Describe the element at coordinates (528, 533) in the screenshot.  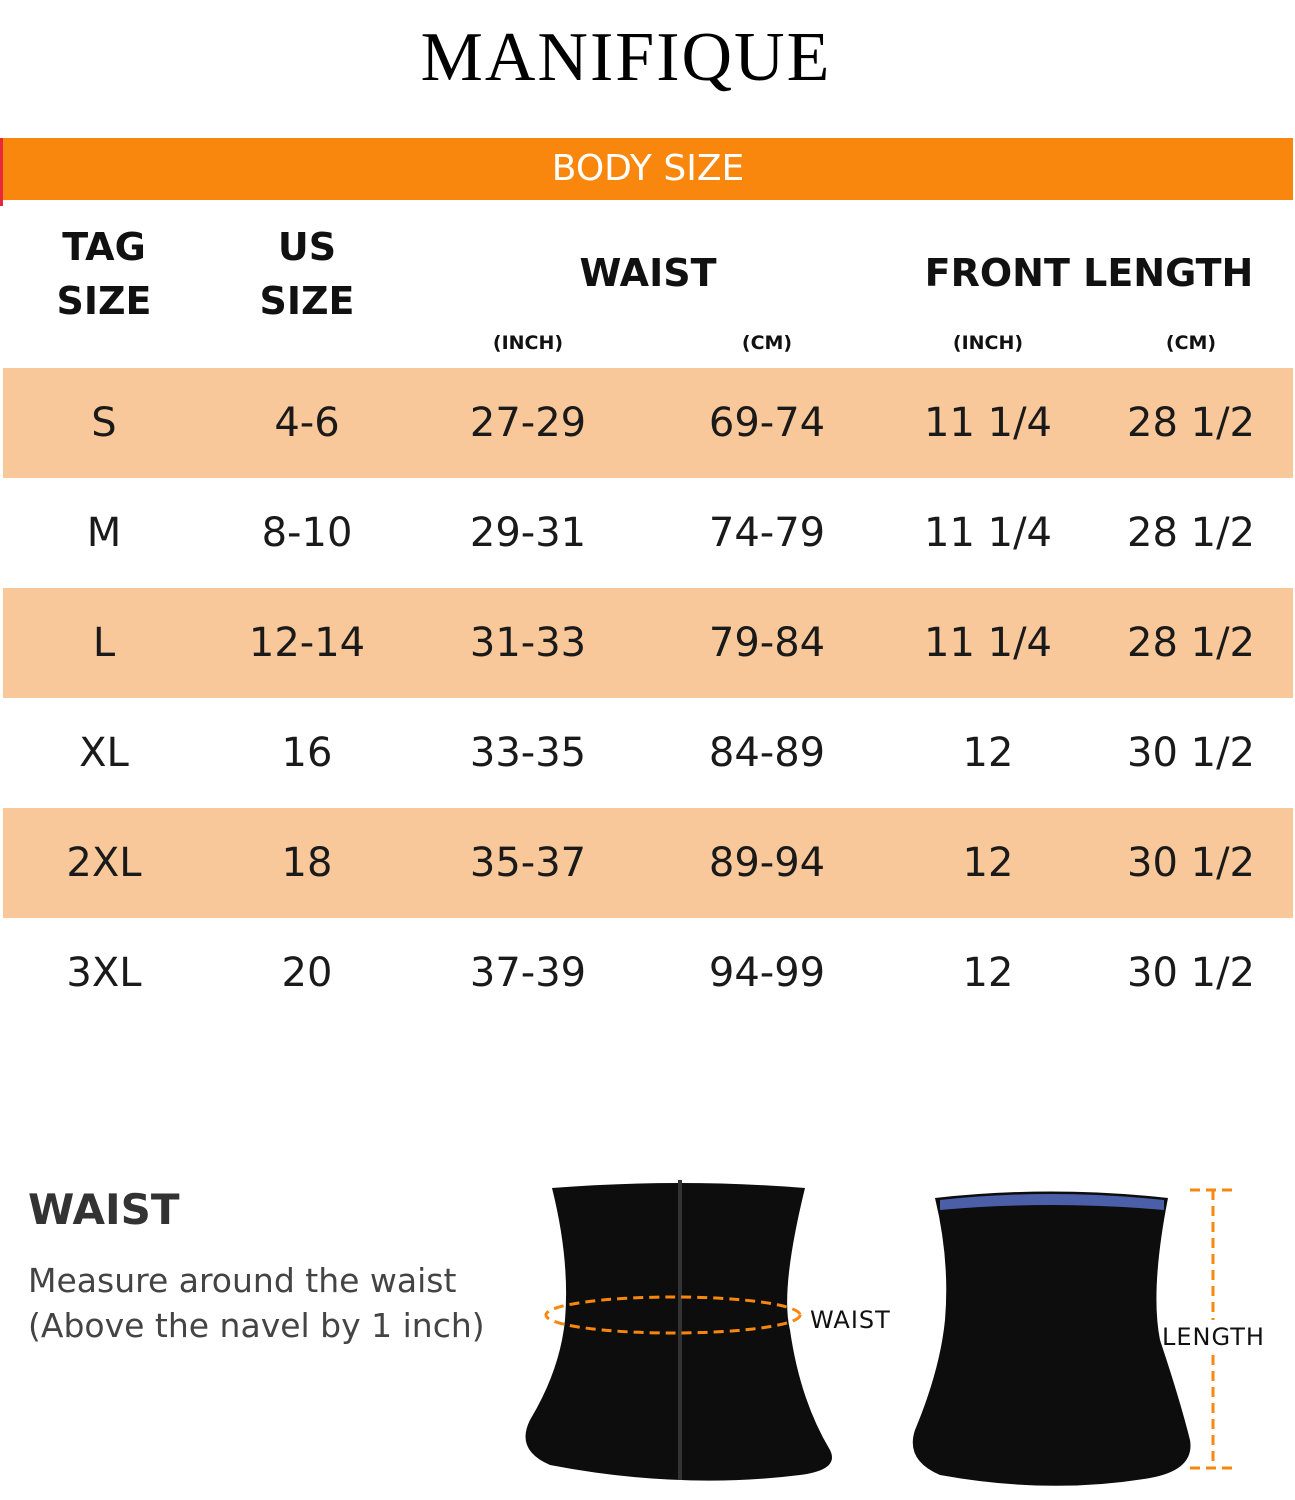
I see `table-cell: 29-31` at that location.